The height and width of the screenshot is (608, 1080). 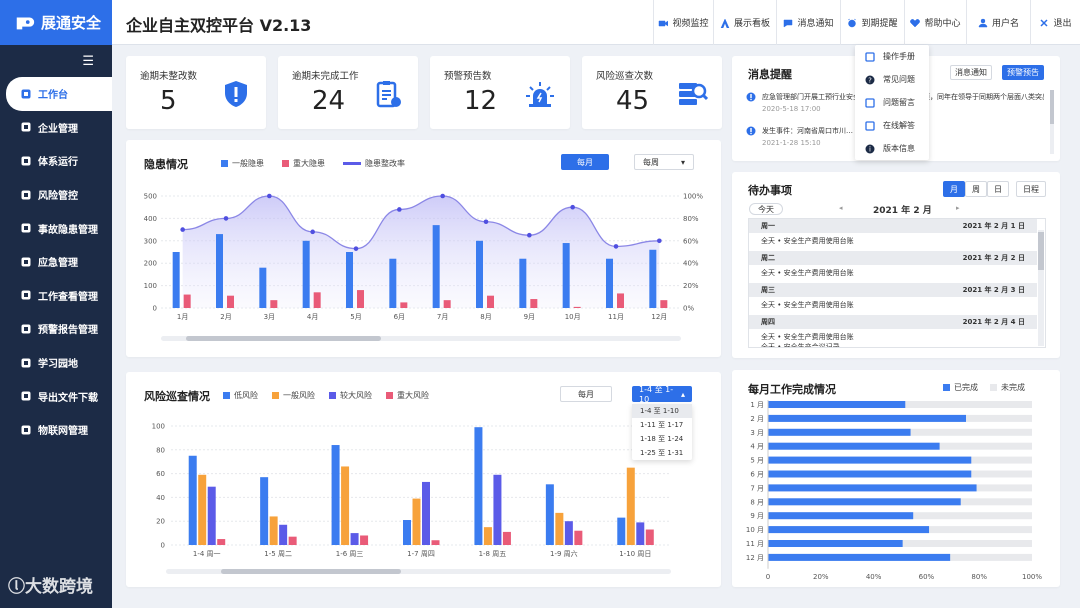 What do you see at coordinates (56, 22) in the screenshot?
I see `logo: 展通安全` at bounding box center [56, 22].